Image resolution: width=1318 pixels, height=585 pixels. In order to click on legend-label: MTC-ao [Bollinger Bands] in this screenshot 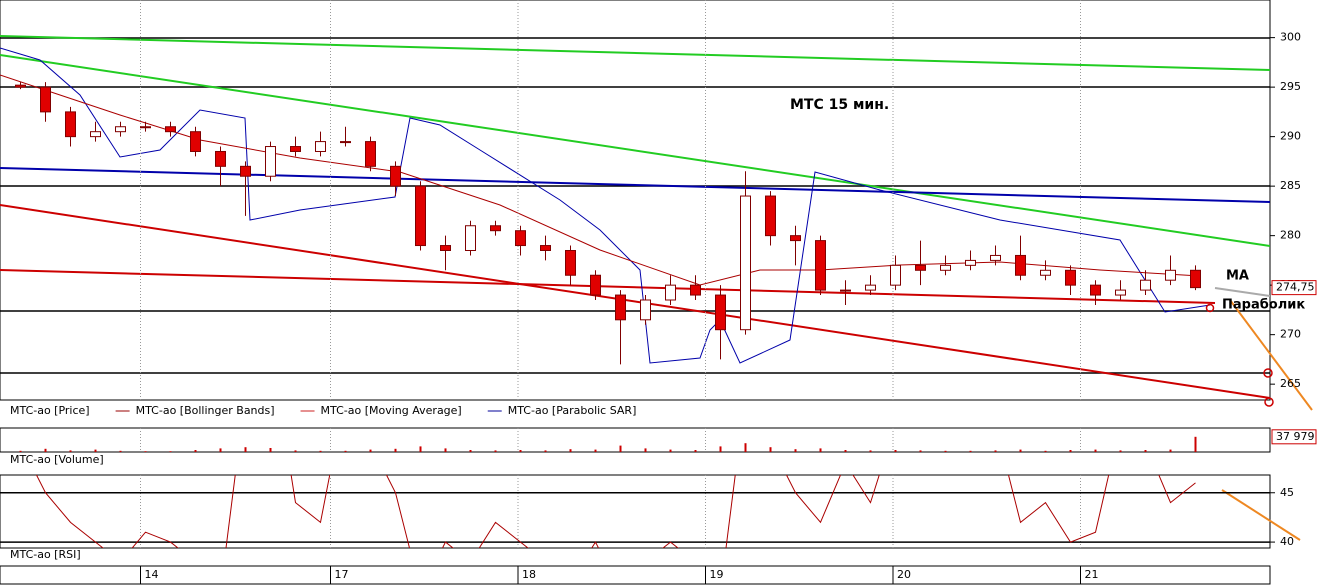, I will do `click(205, 410)`.